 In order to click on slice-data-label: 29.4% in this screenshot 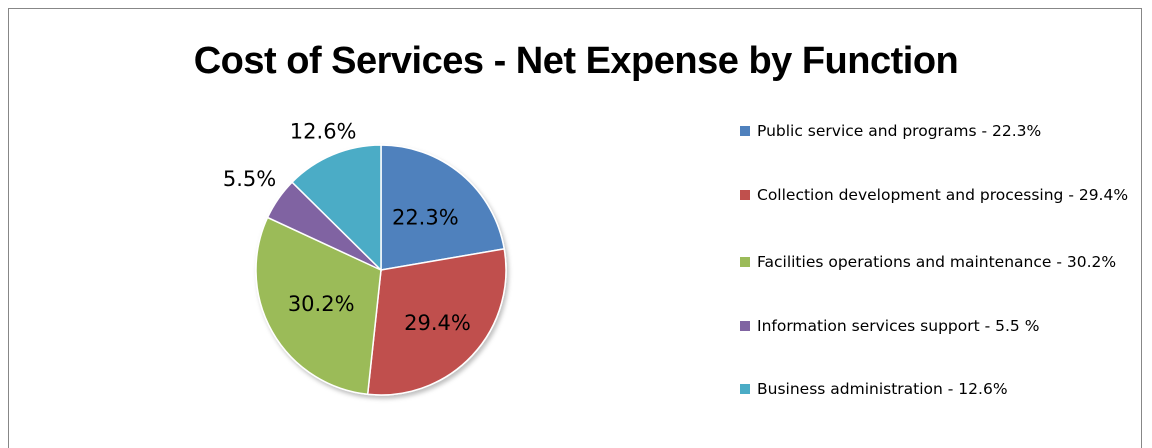, I will do `click(437, 323)`.